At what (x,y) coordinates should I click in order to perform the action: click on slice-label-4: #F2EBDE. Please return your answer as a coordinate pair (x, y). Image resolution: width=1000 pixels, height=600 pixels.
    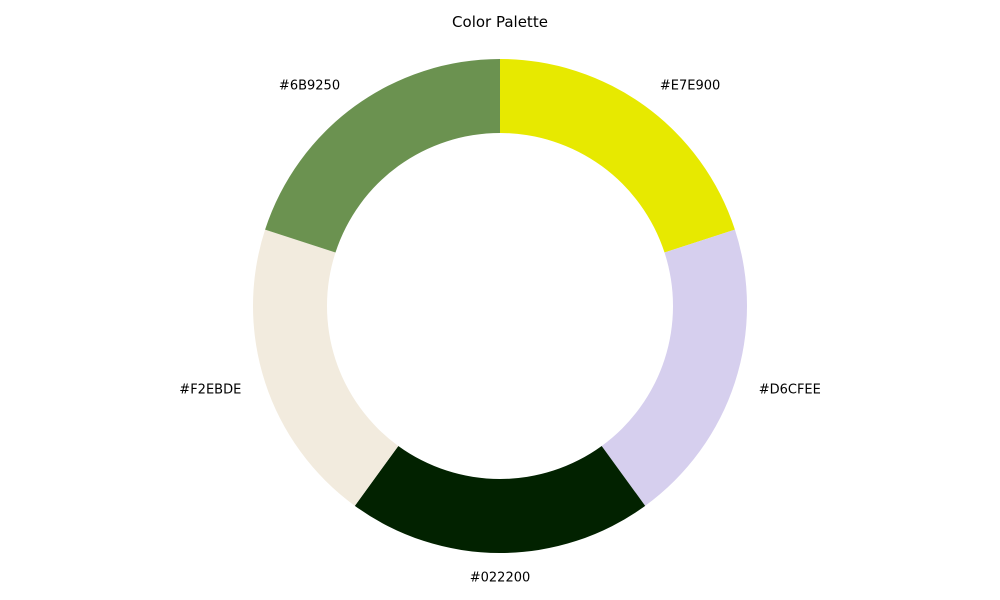
    Looking at the image, I should click on (210, 390).